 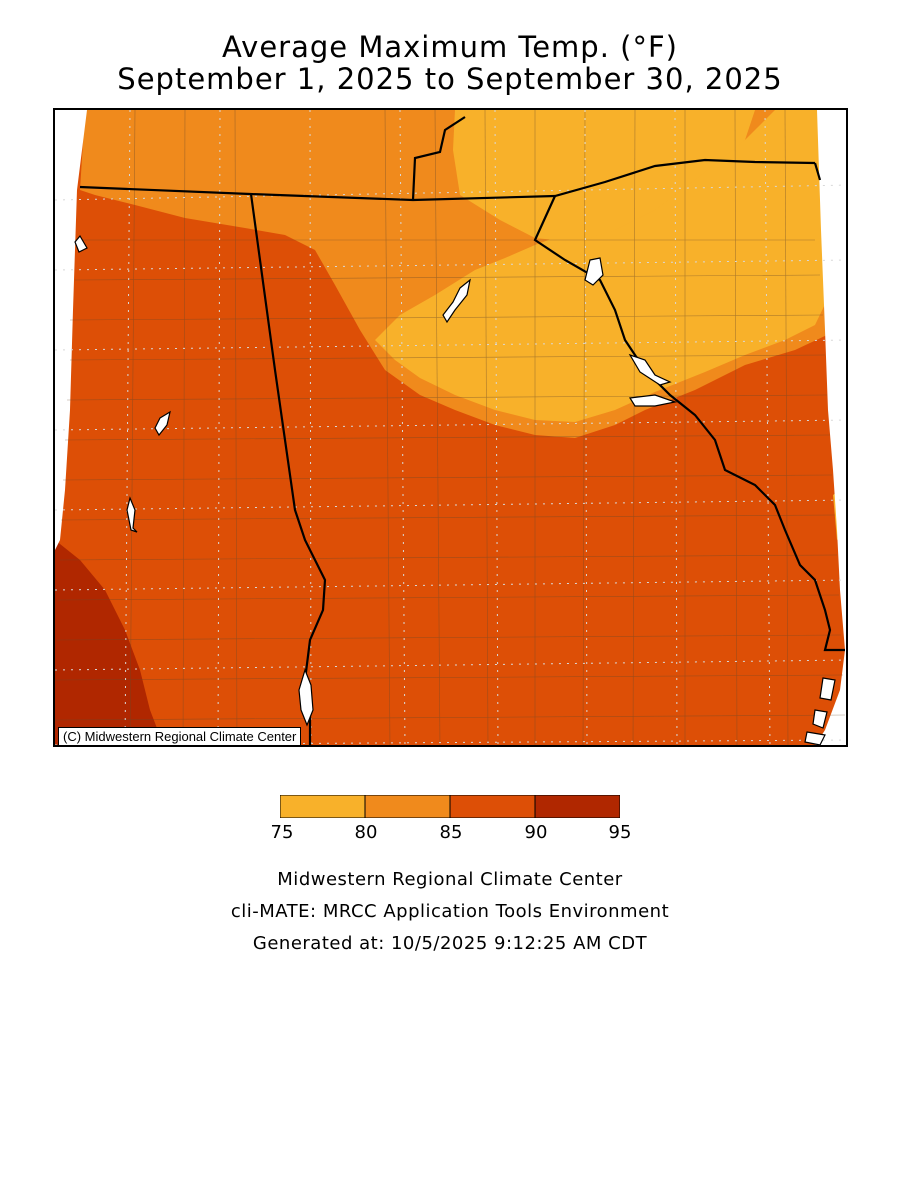 What do you see at coordinates (180, 736) in the screenshot?
I see `map-credit: (C) Midwestern Regional Climate Center` at bounding box center [180, 736].